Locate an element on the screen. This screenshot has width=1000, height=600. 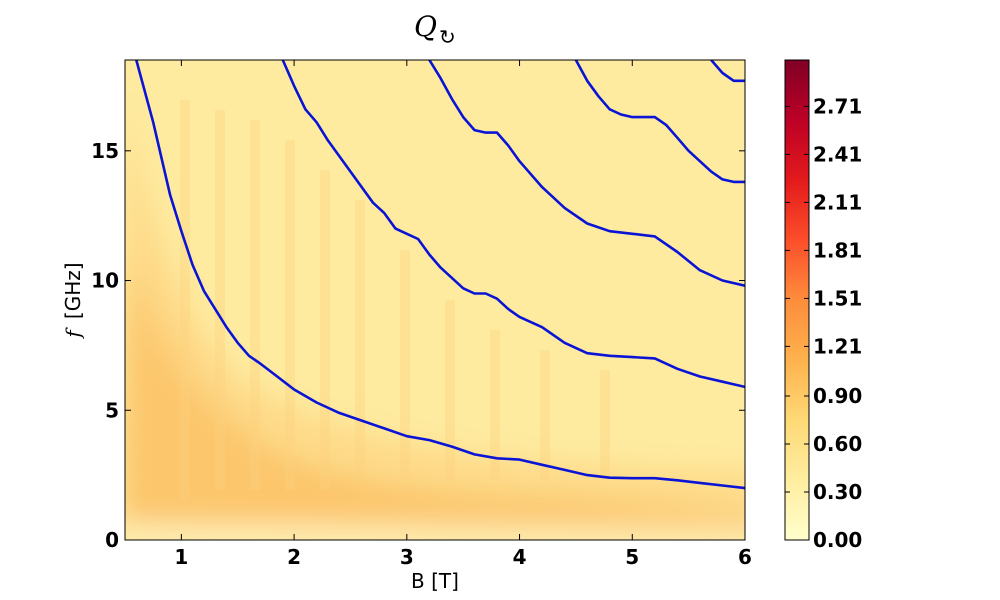
heatmap-bottom-fade is located at coordinates (435, 532).